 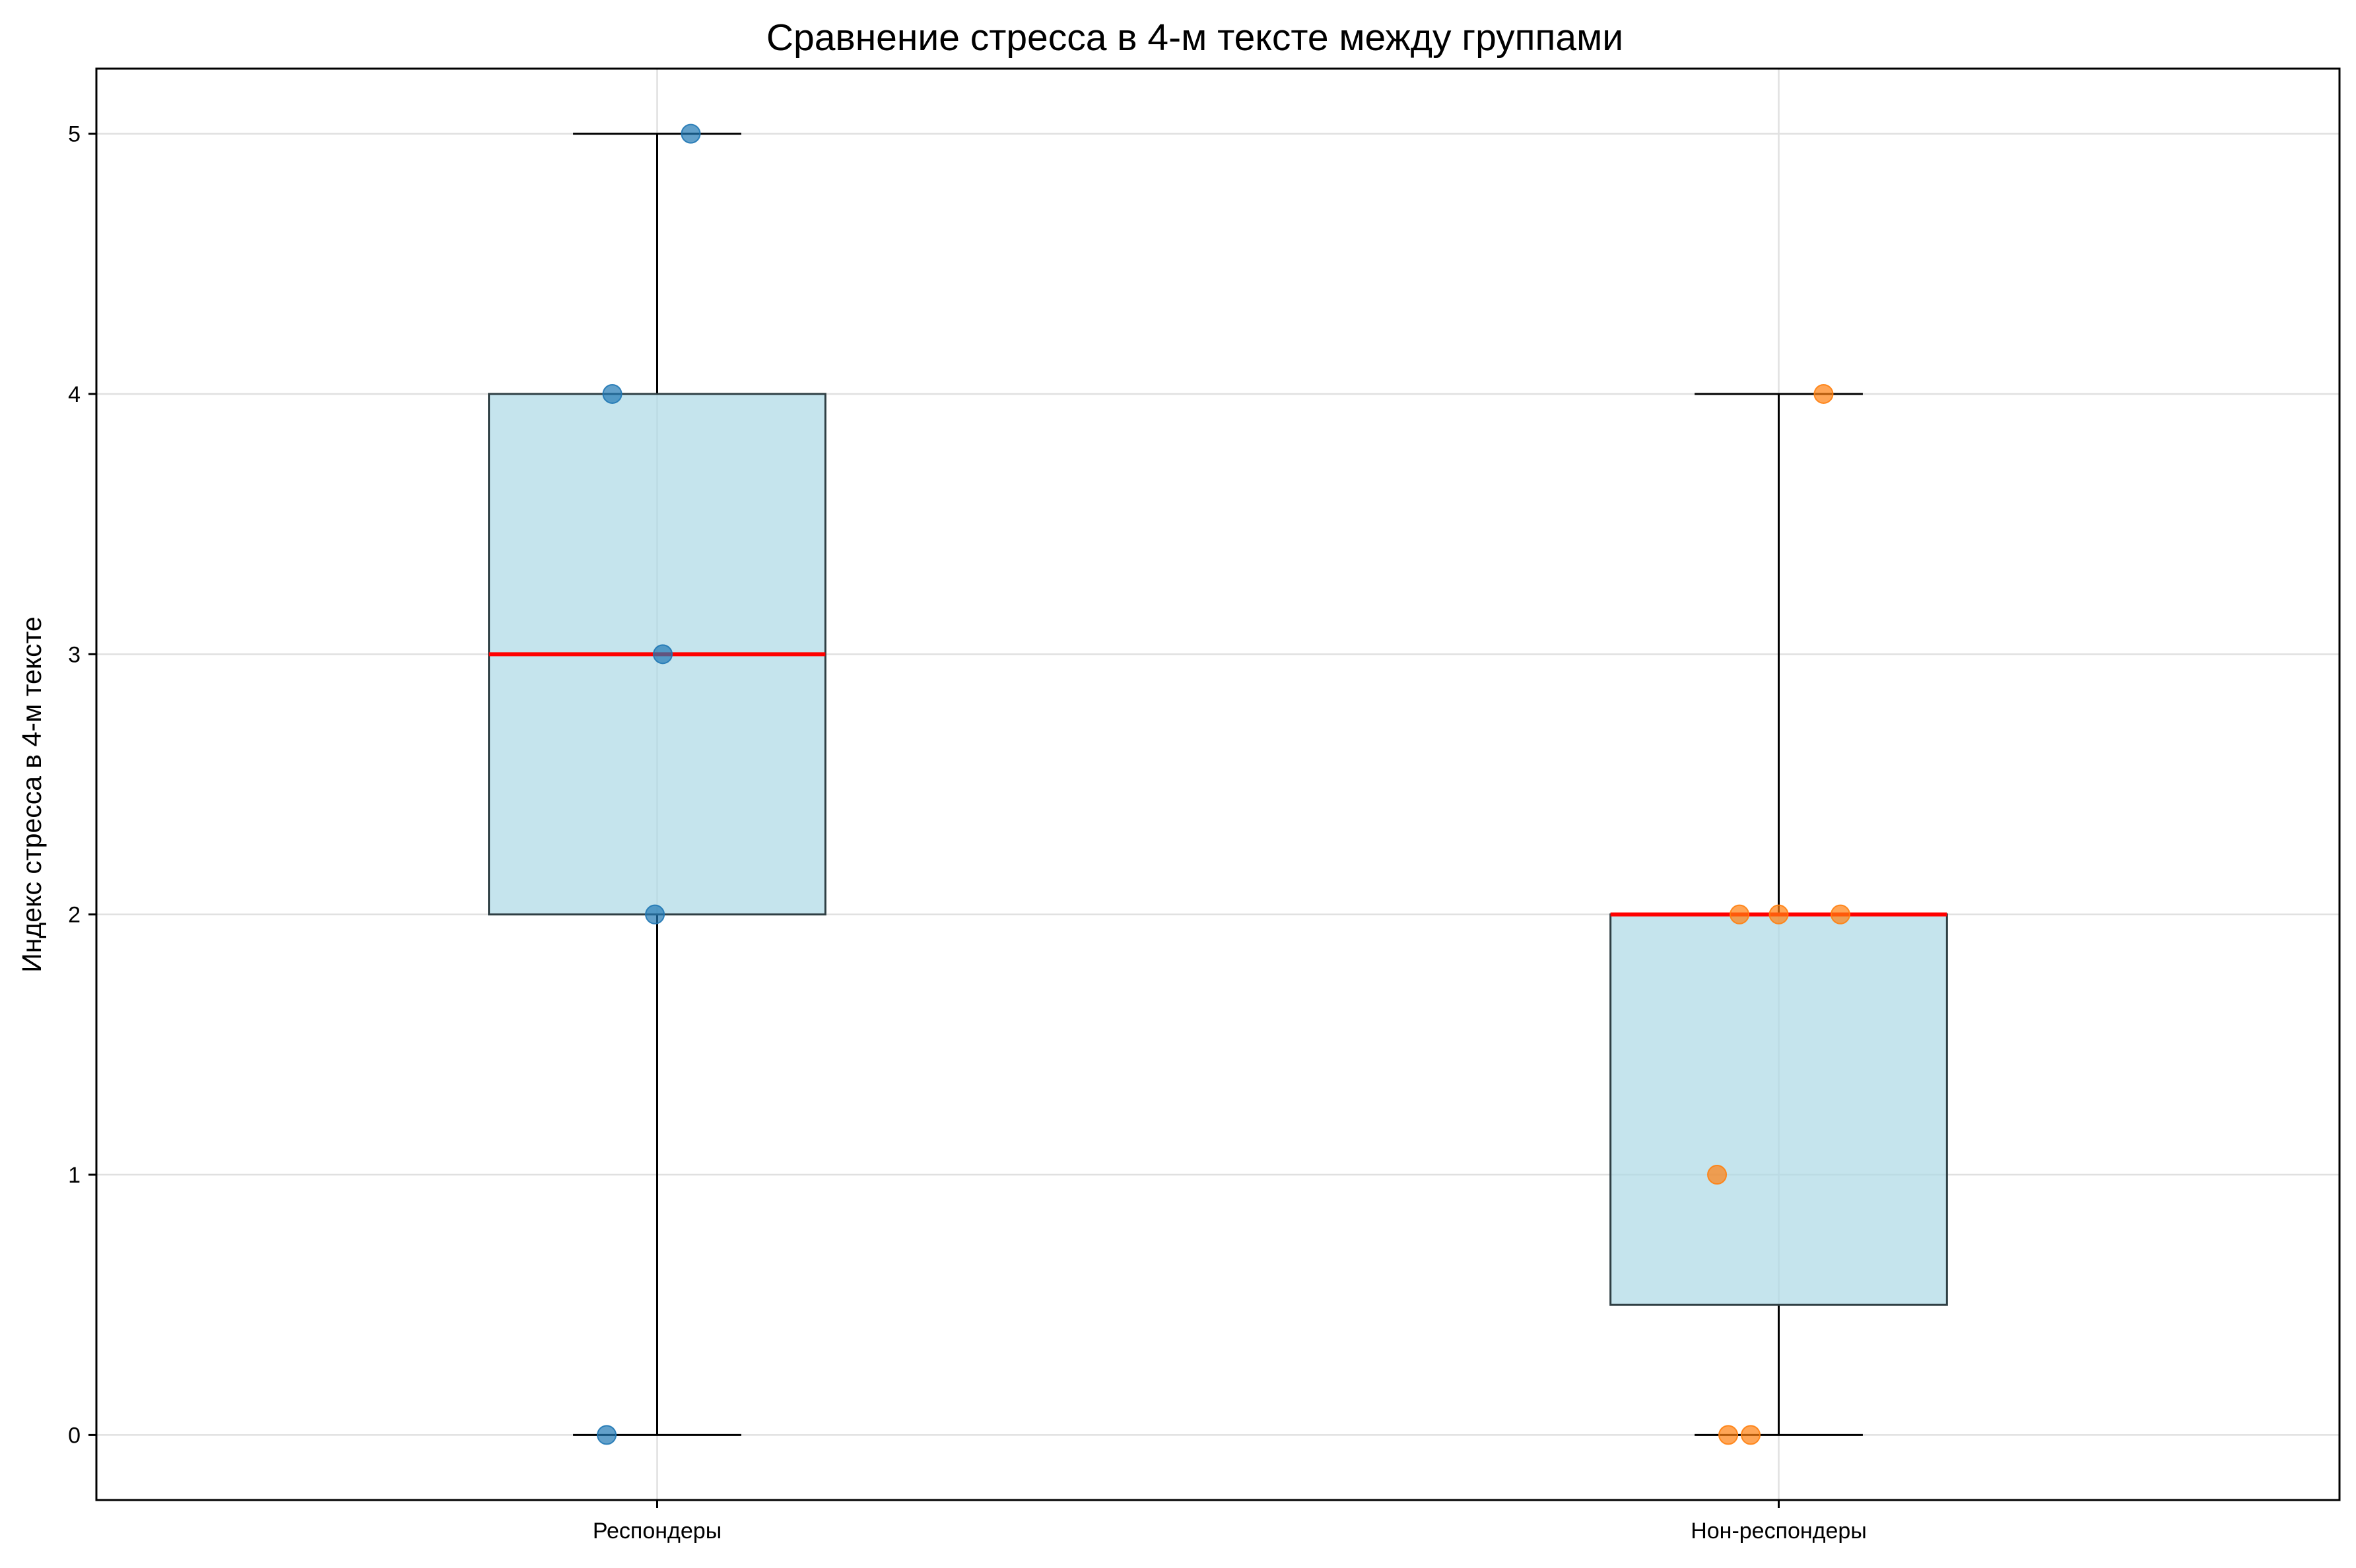 What do you see at coordinates (74, 395) in the screenshot?
I see `y-tick-label: 4` at bounding box center [74, 395].